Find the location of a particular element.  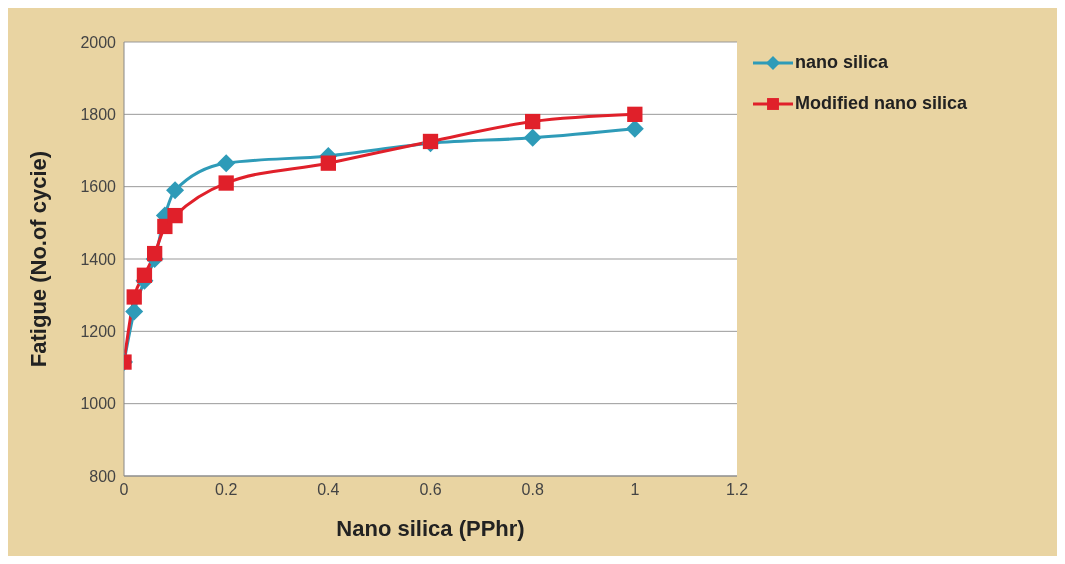

legend-label: Modified nano silica is located at coordinates (881, 103).